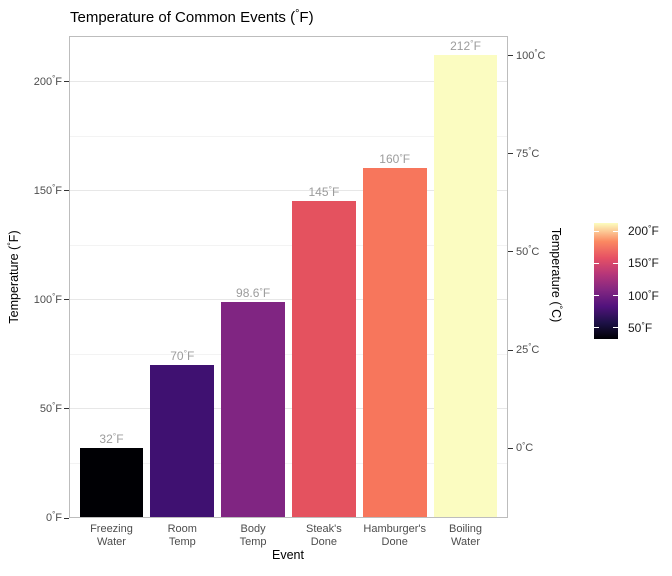 This screenshot has width=672, height=576. What do you see at coordinates (324, 192) in the screenshot?
I see `bar-value-label: 145°F` at bounding box center [324, 192].